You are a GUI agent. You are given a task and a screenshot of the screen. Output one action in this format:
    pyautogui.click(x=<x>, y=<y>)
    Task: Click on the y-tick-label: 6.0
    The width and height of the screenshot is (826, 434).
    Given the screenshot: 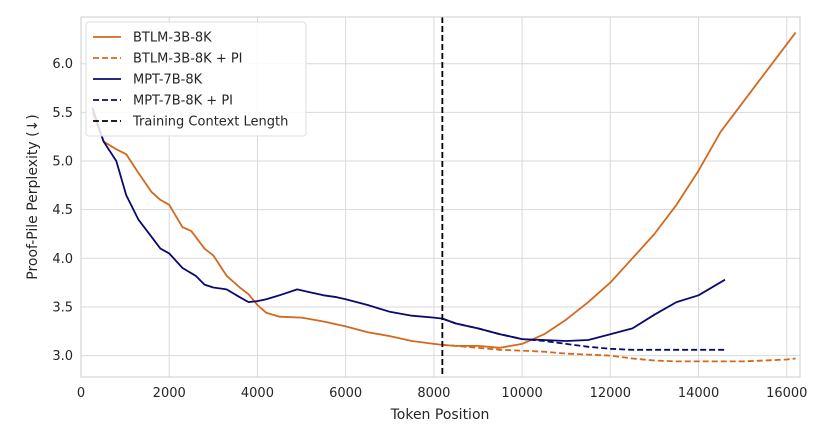 What is the action you would take?
    pyautogui.click(x=62, y=64)
    